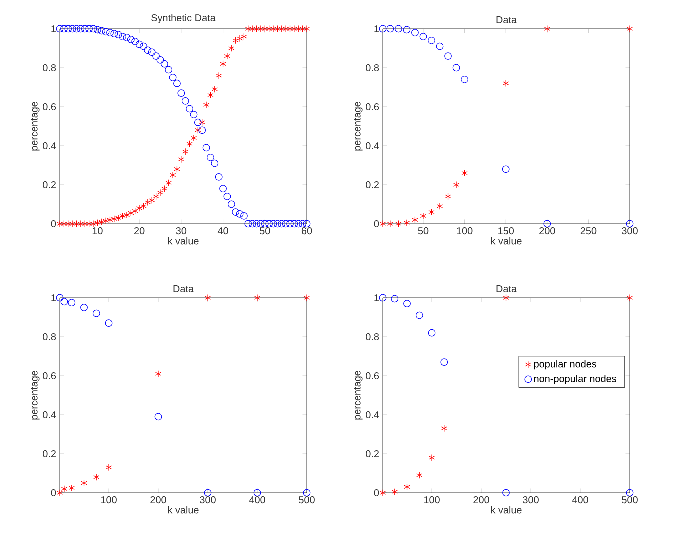 The width and height of the screenshot is (677, 533). Describe the element at coordinates (358, 395) in the screenshot. I see `y-axis-title: percentage` at that location.